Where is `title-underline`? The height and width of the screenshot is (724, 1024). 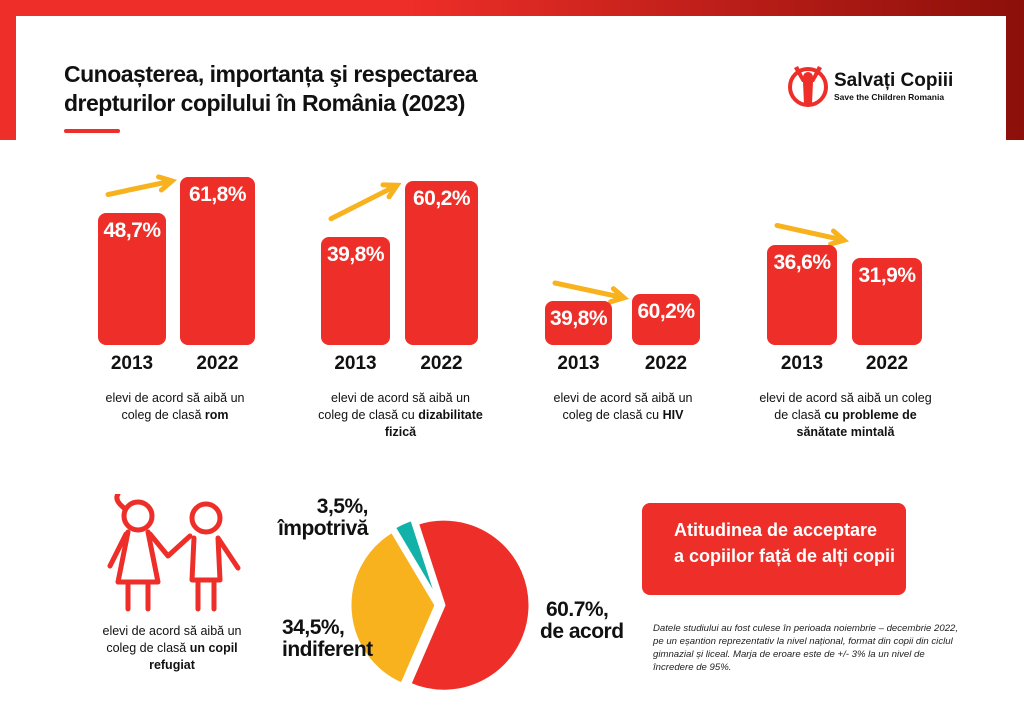 title-underline is located at coordinates (92, 131).